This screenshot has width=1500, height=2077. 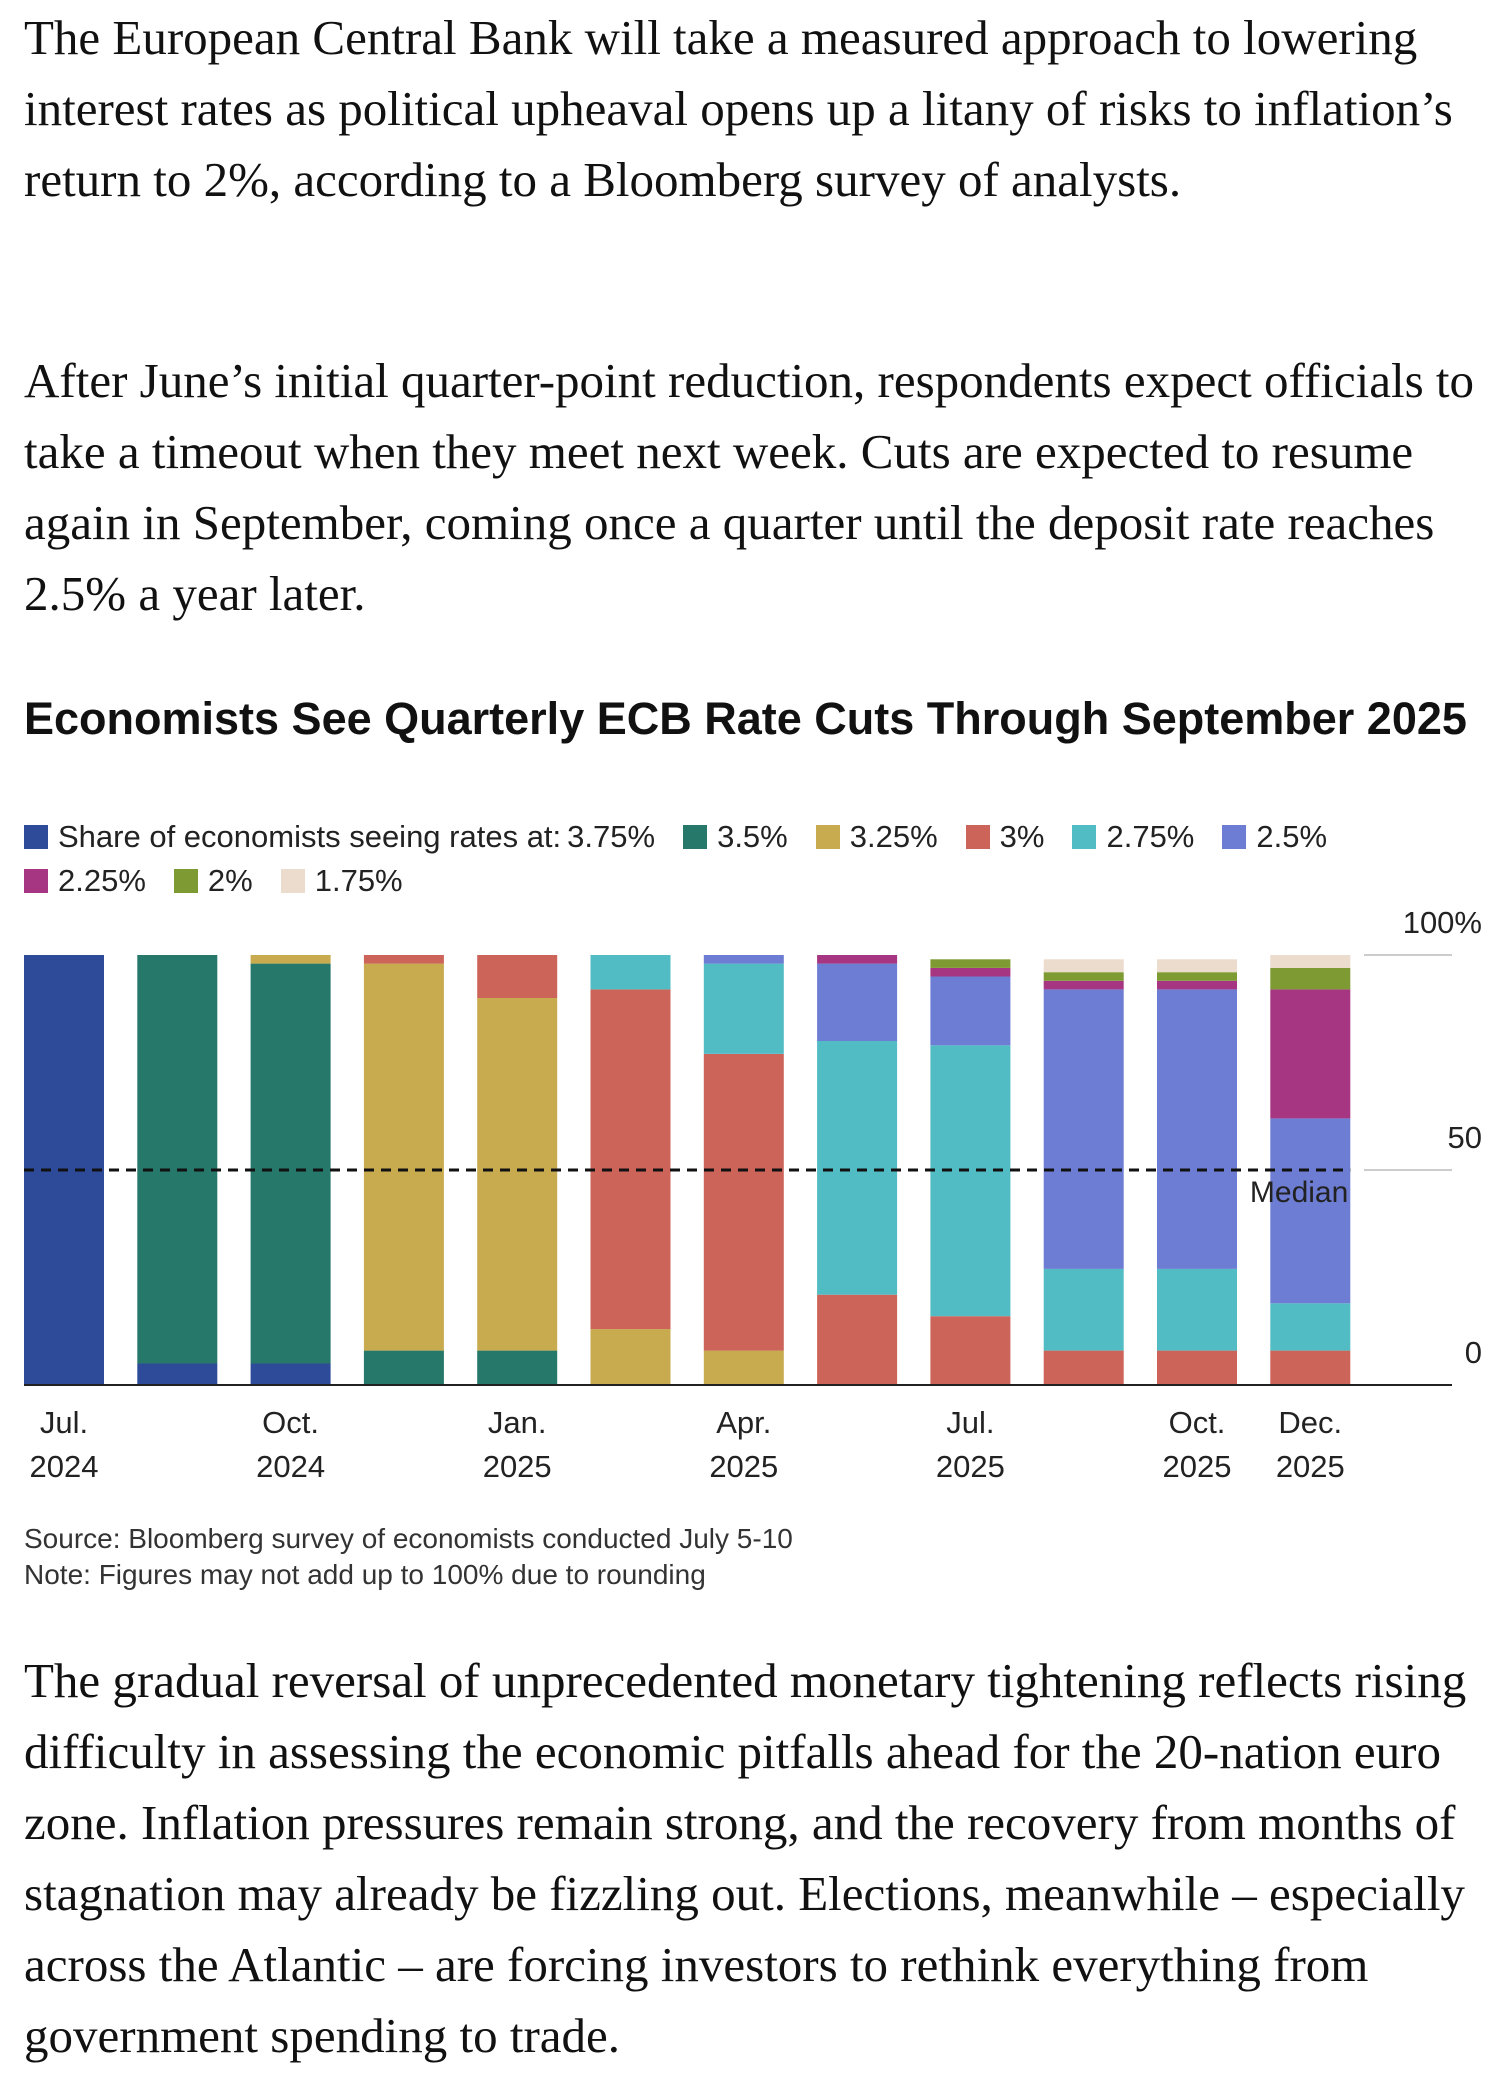 I want to click on legend-label: 3%, so click(x=1022, y=836).